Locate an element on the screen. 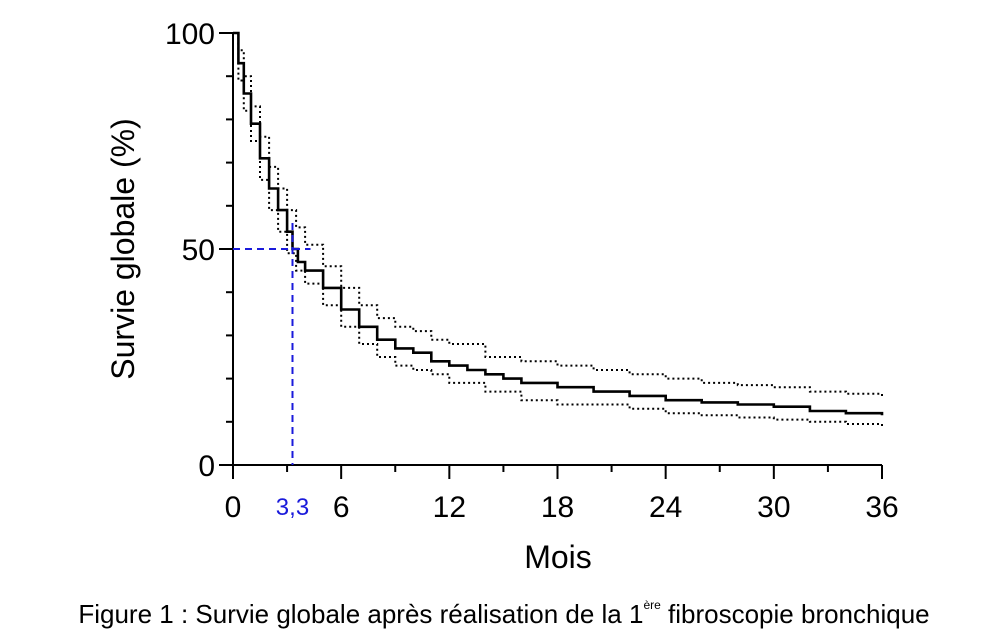 This screenshot has height=642, width=1008. median-label: 3,3 is located at coordinates (292, 507).